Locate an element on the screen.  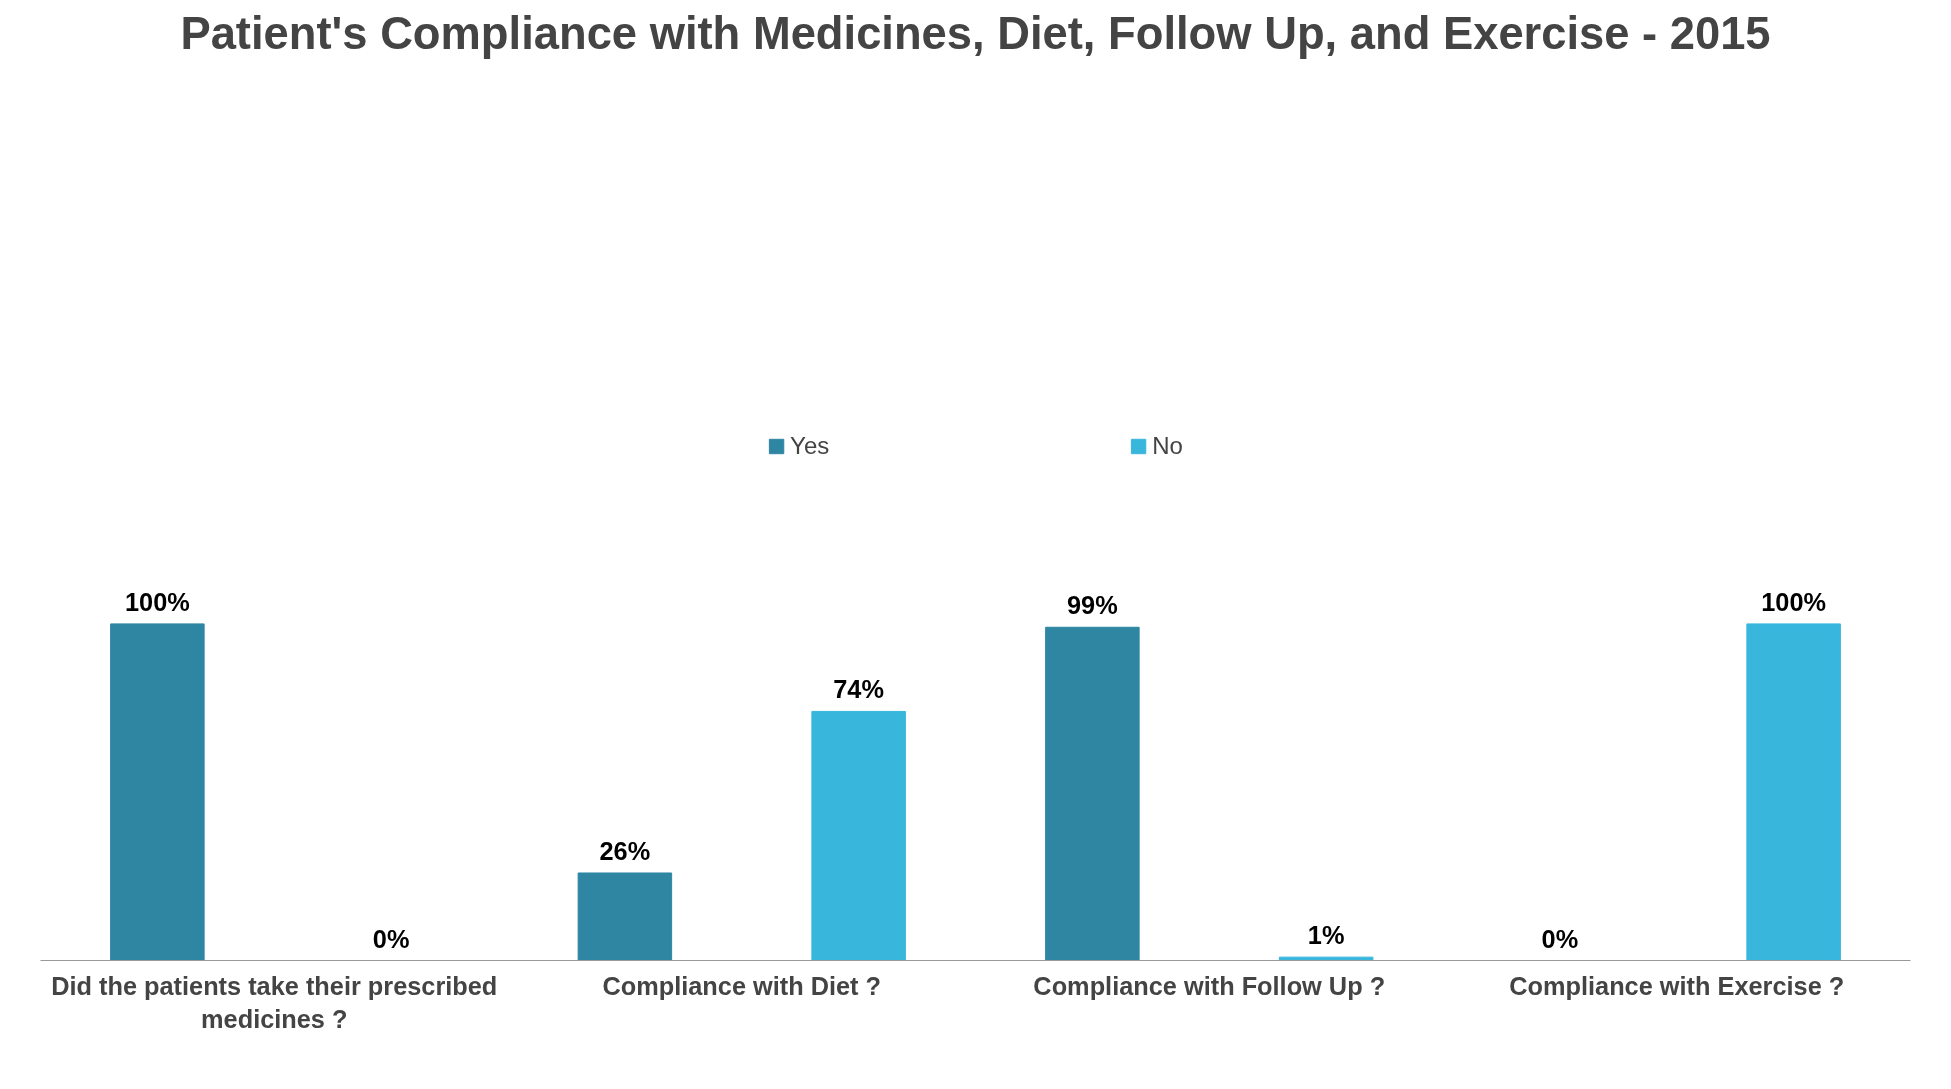
x-tick-label: Did the patients take their prescribed medicines ? is located at coordinates (274, 1002).